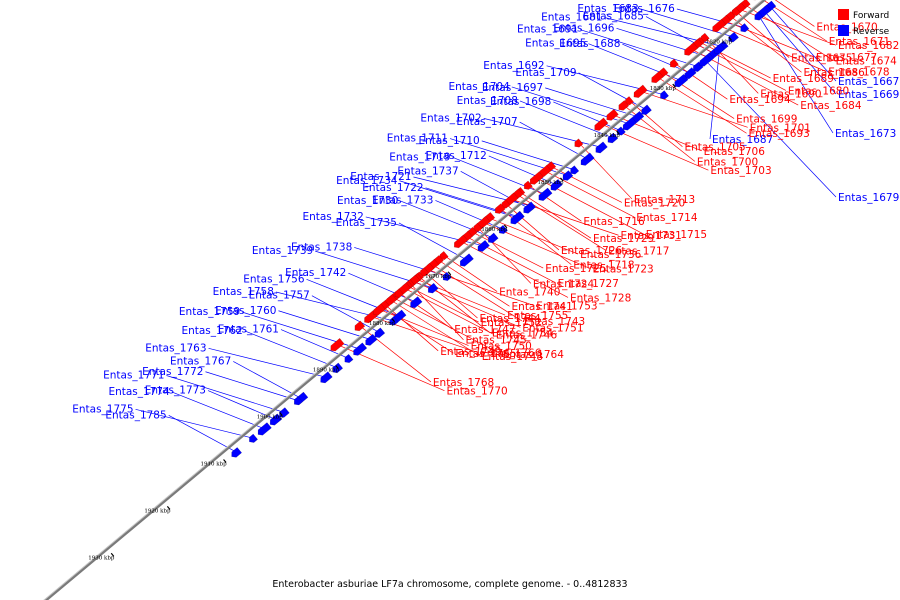  What do you see at coordinates (564, 284) in the screenshot?
I see `label-Entas_1724: Entas_1724` at bounding box center [564, 284].